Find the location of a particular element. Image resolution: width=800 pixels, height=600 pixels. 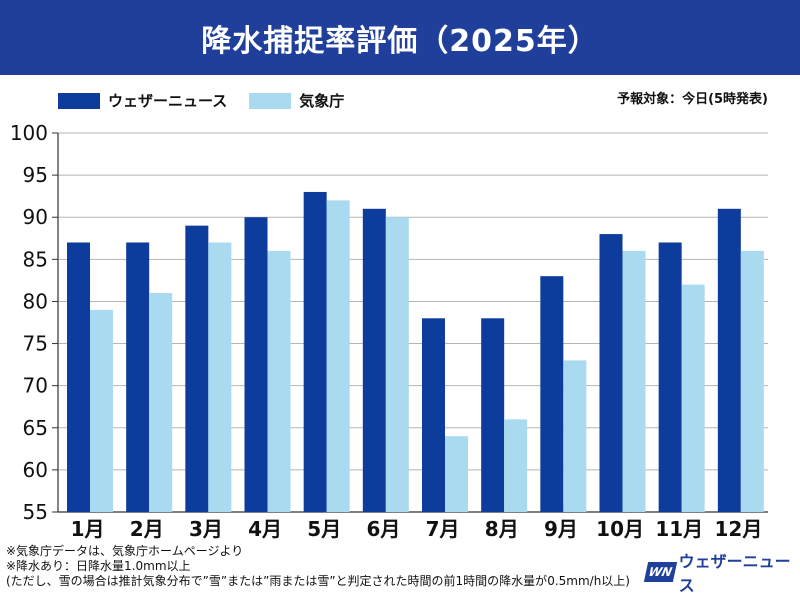

weathernews-logo: WN ウェザーニュース is located at coordinates (721, 572).